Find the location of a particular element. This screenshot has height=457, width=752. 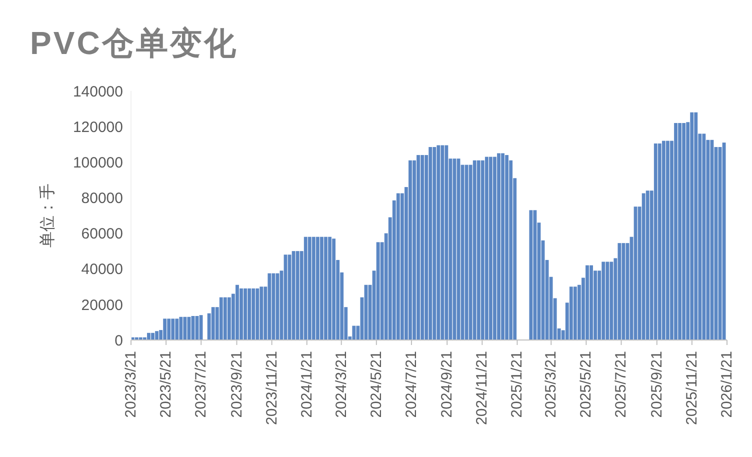

y-tick-label: 80000 is located at coordinates (102, 199).